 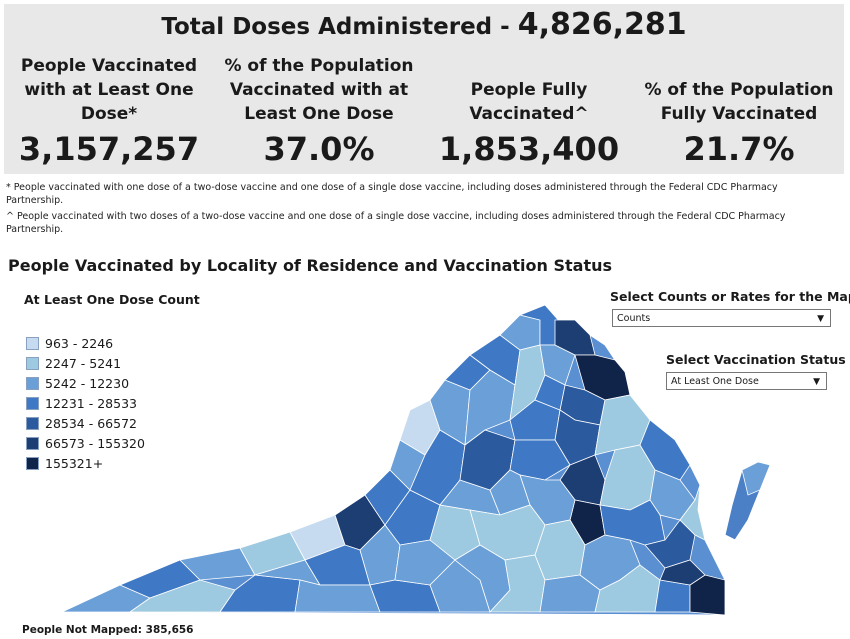 I want to click on vaccination-status-select: At Least One Dose ▼, so click(x=746, y=381).